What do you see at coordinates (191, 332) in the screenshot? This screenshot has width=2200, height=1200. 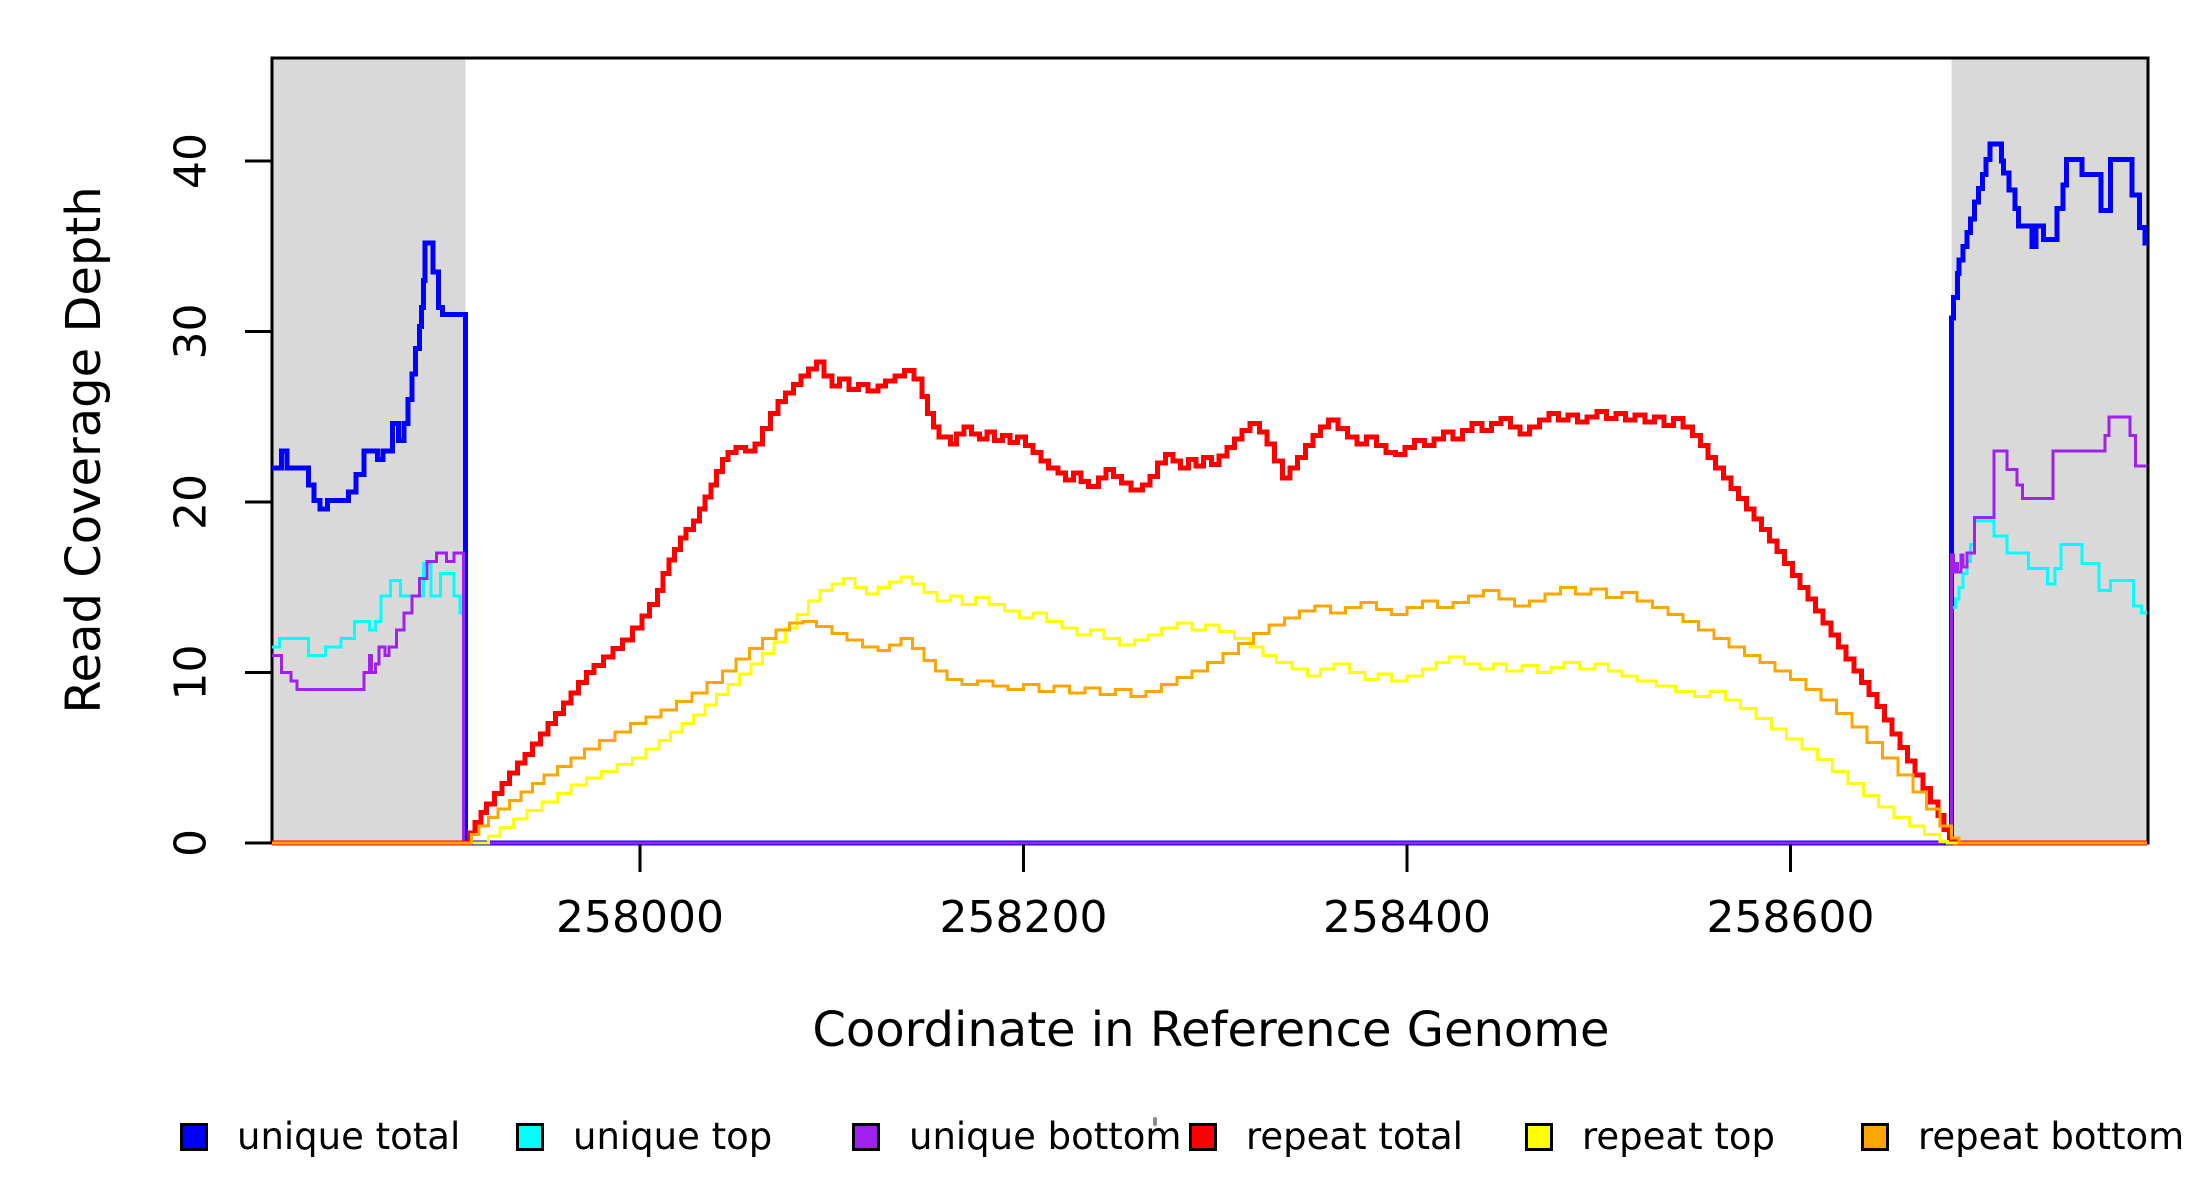 I see `y-tick-label: 30` at bounding box center [191, 332].